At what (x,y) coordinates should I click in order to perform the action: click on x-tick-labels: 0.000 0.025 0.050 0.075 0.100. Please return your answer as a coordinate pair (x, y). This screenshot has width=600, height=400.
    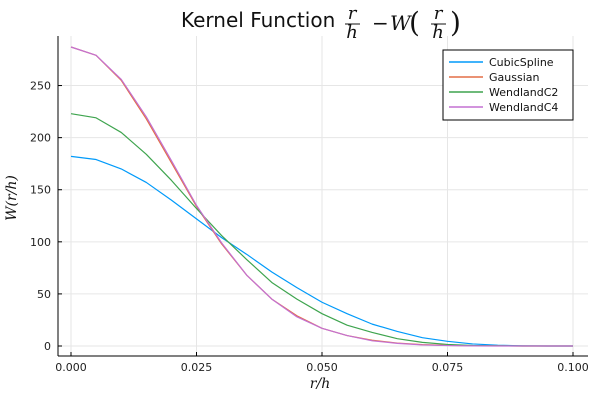
    Looking at the image, I should click on (322, 367).